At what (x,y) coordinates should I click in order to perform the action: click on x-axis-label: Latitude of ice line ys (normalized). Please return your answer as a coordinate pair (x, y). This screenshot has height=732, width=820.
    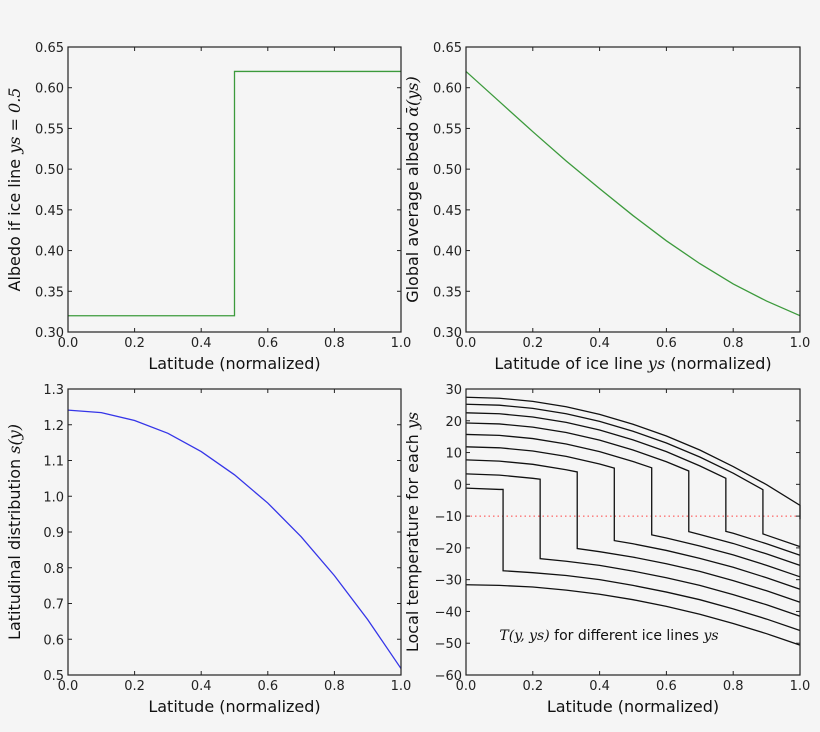
    Looking at the image, I should click on (632, 363).